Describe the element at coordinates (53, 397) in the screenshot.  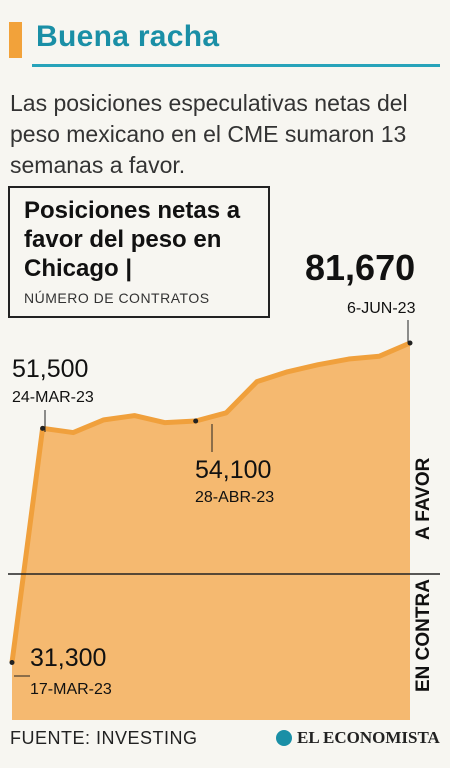
I see `annotation-date: 24-MAR-23` at that location.